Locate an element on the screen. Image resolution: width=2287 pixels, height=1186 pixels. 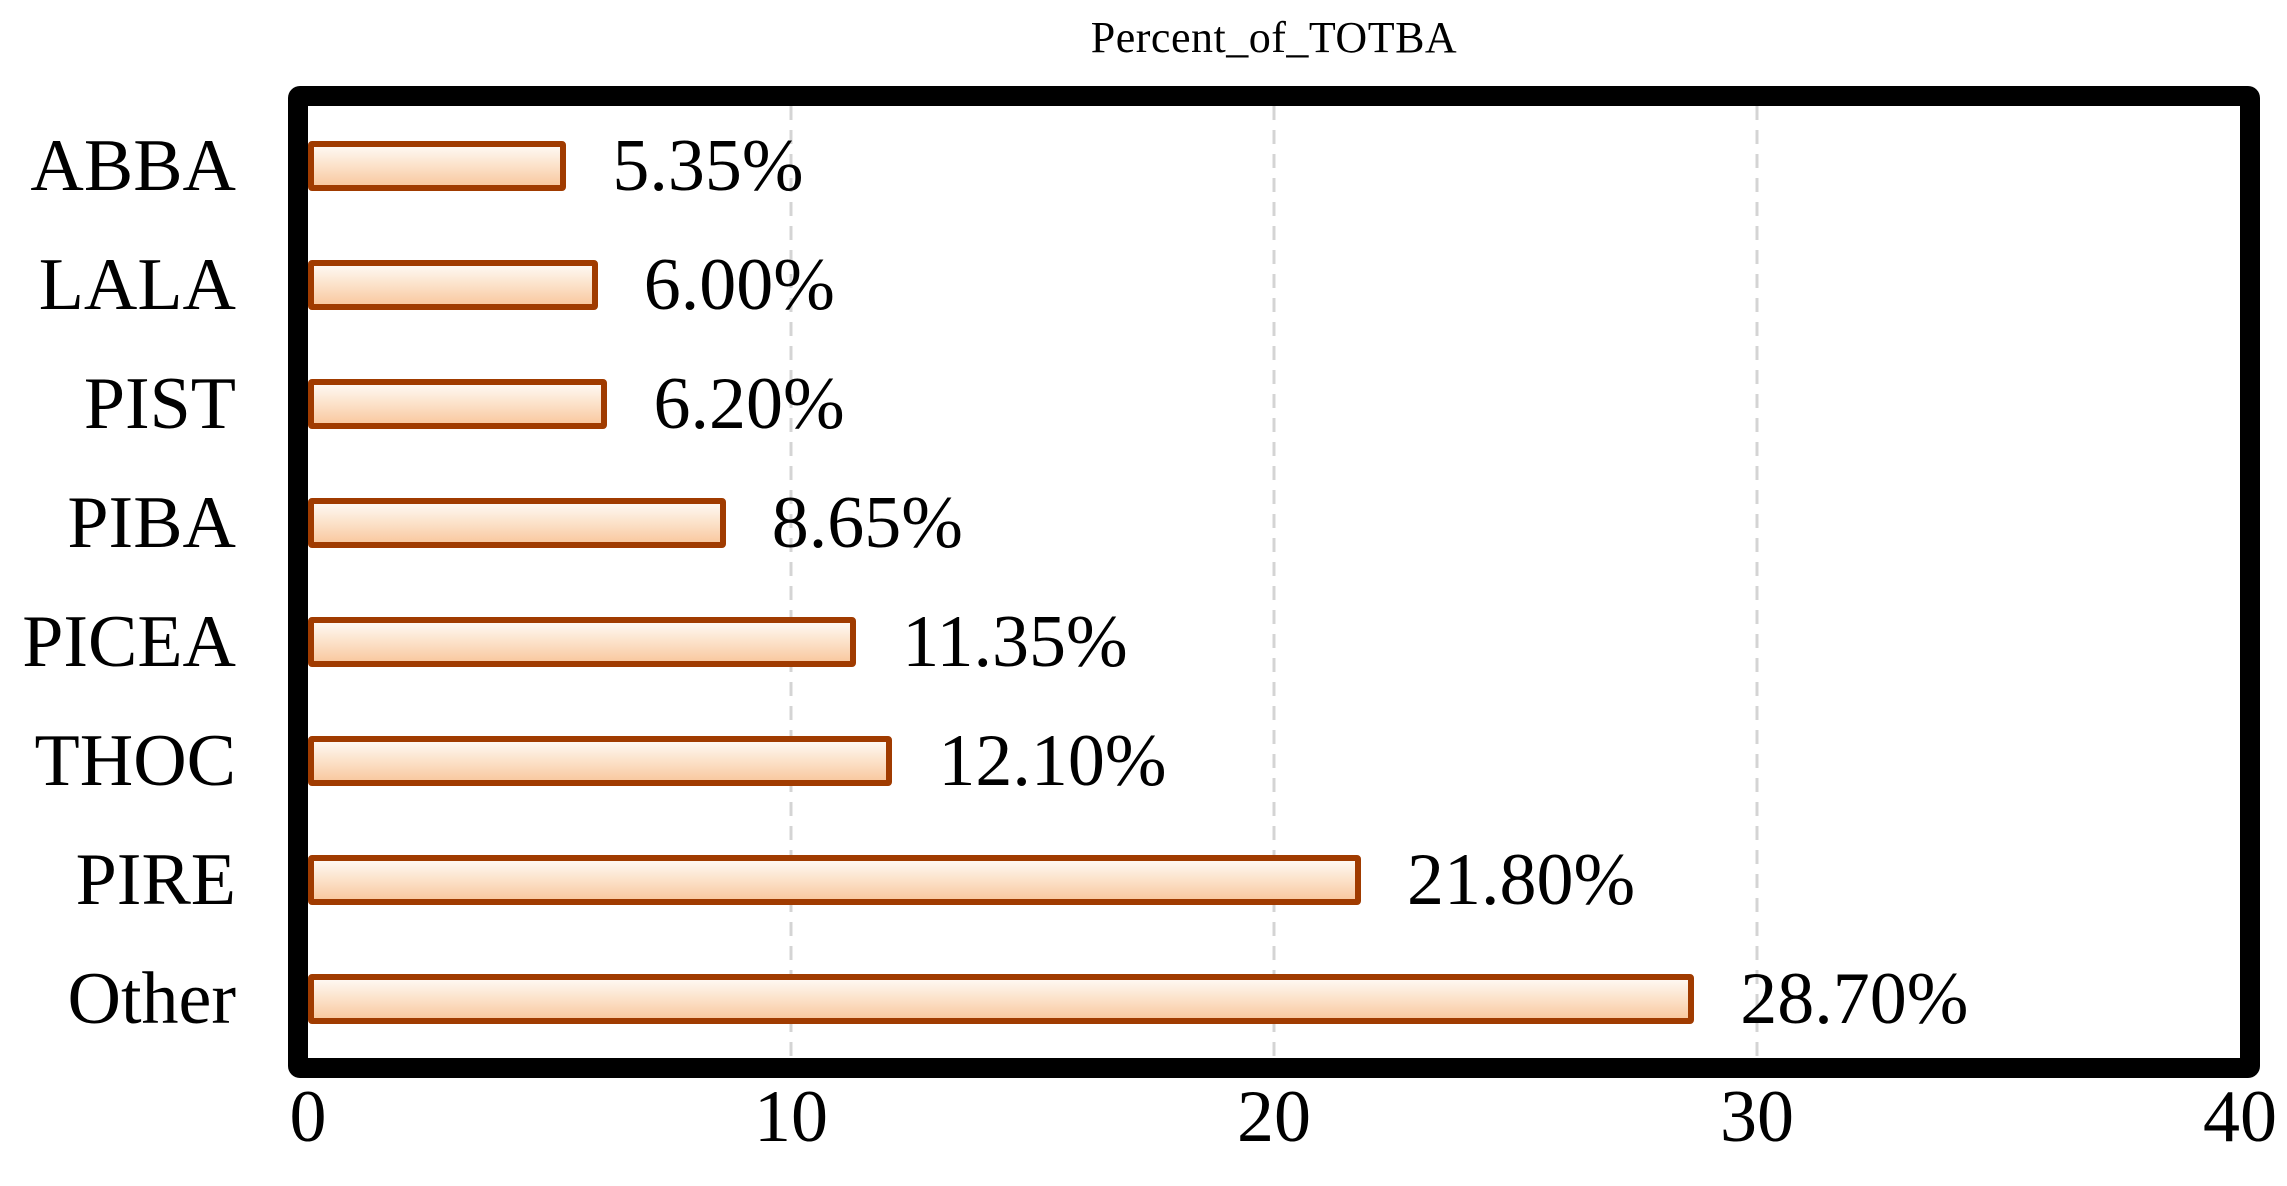
bar-abba is located at coordinates (437, 165).